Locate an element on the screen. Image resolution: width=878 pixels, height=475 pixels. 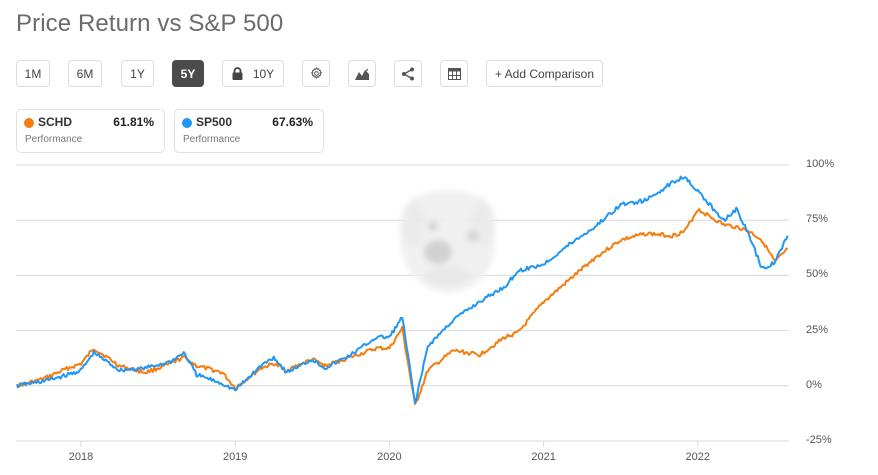
share-button is located at coordinates (408, 73).